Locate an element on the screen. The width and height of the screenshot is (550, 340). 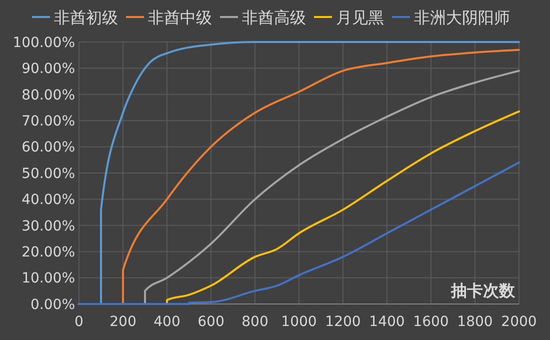
y-tick-label: 30.00% is located at coordinates (48, 226).